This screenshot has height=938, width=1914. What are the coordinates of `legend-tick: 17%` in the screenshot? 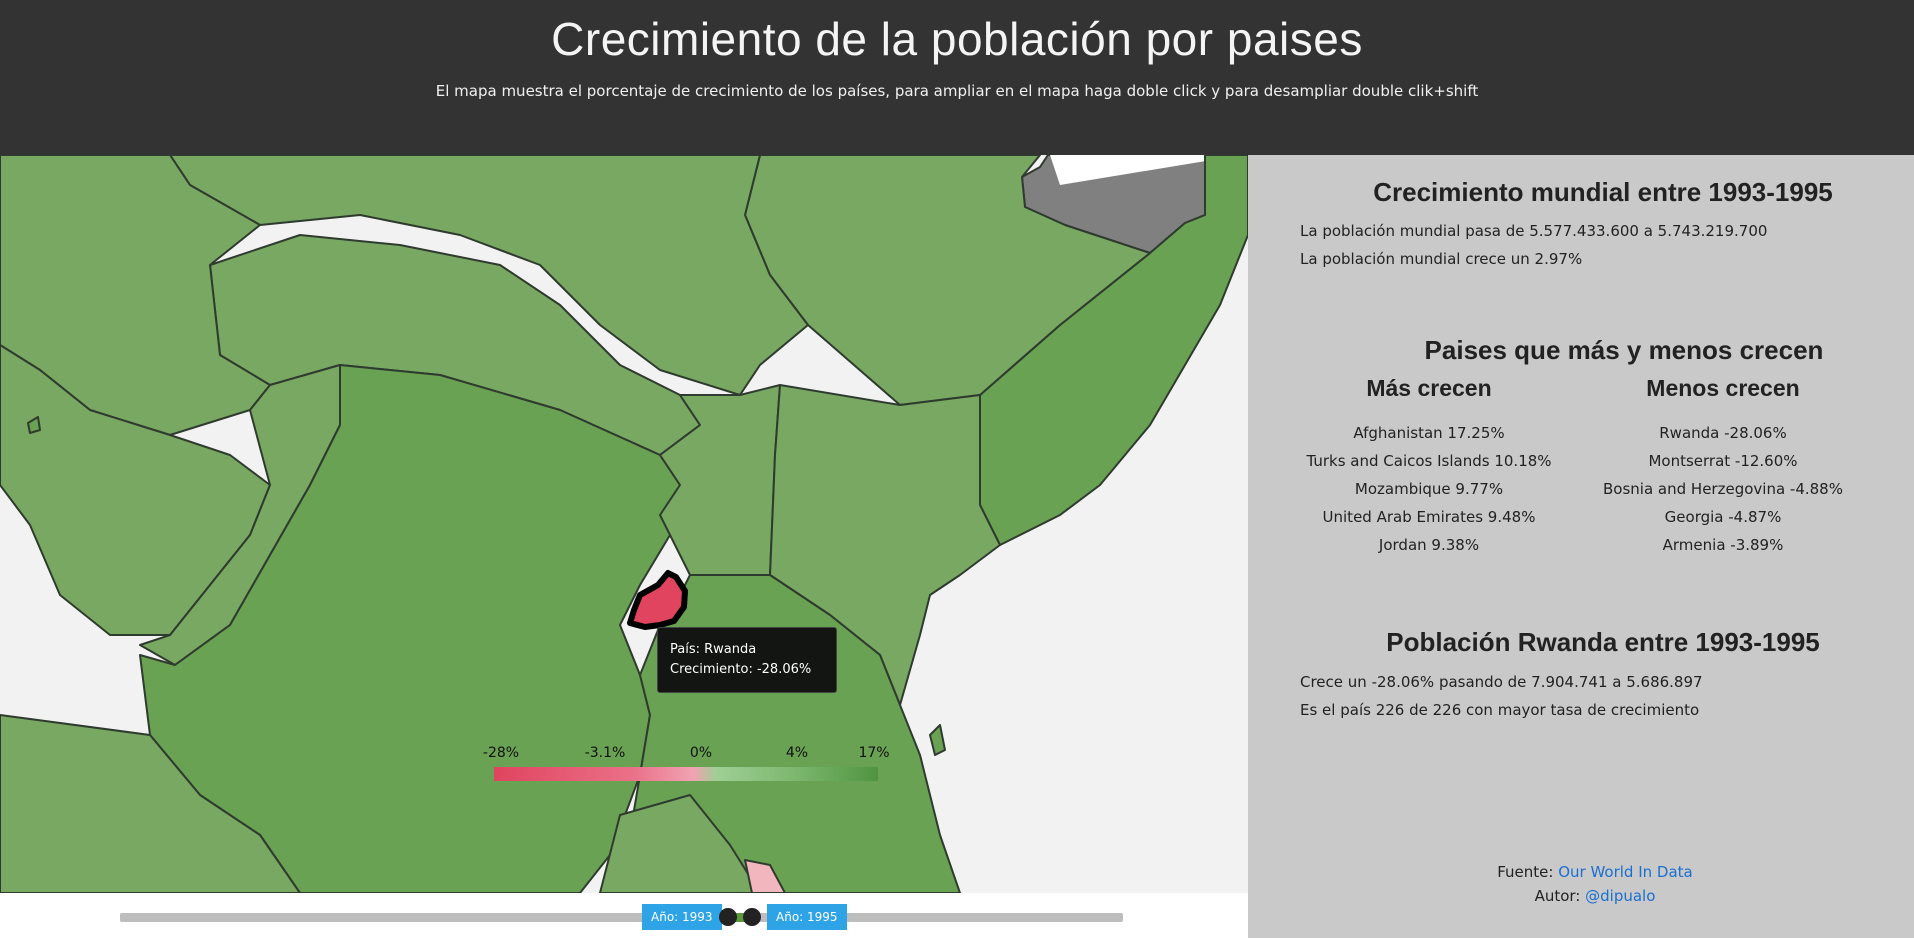 It's located at (874, 753).